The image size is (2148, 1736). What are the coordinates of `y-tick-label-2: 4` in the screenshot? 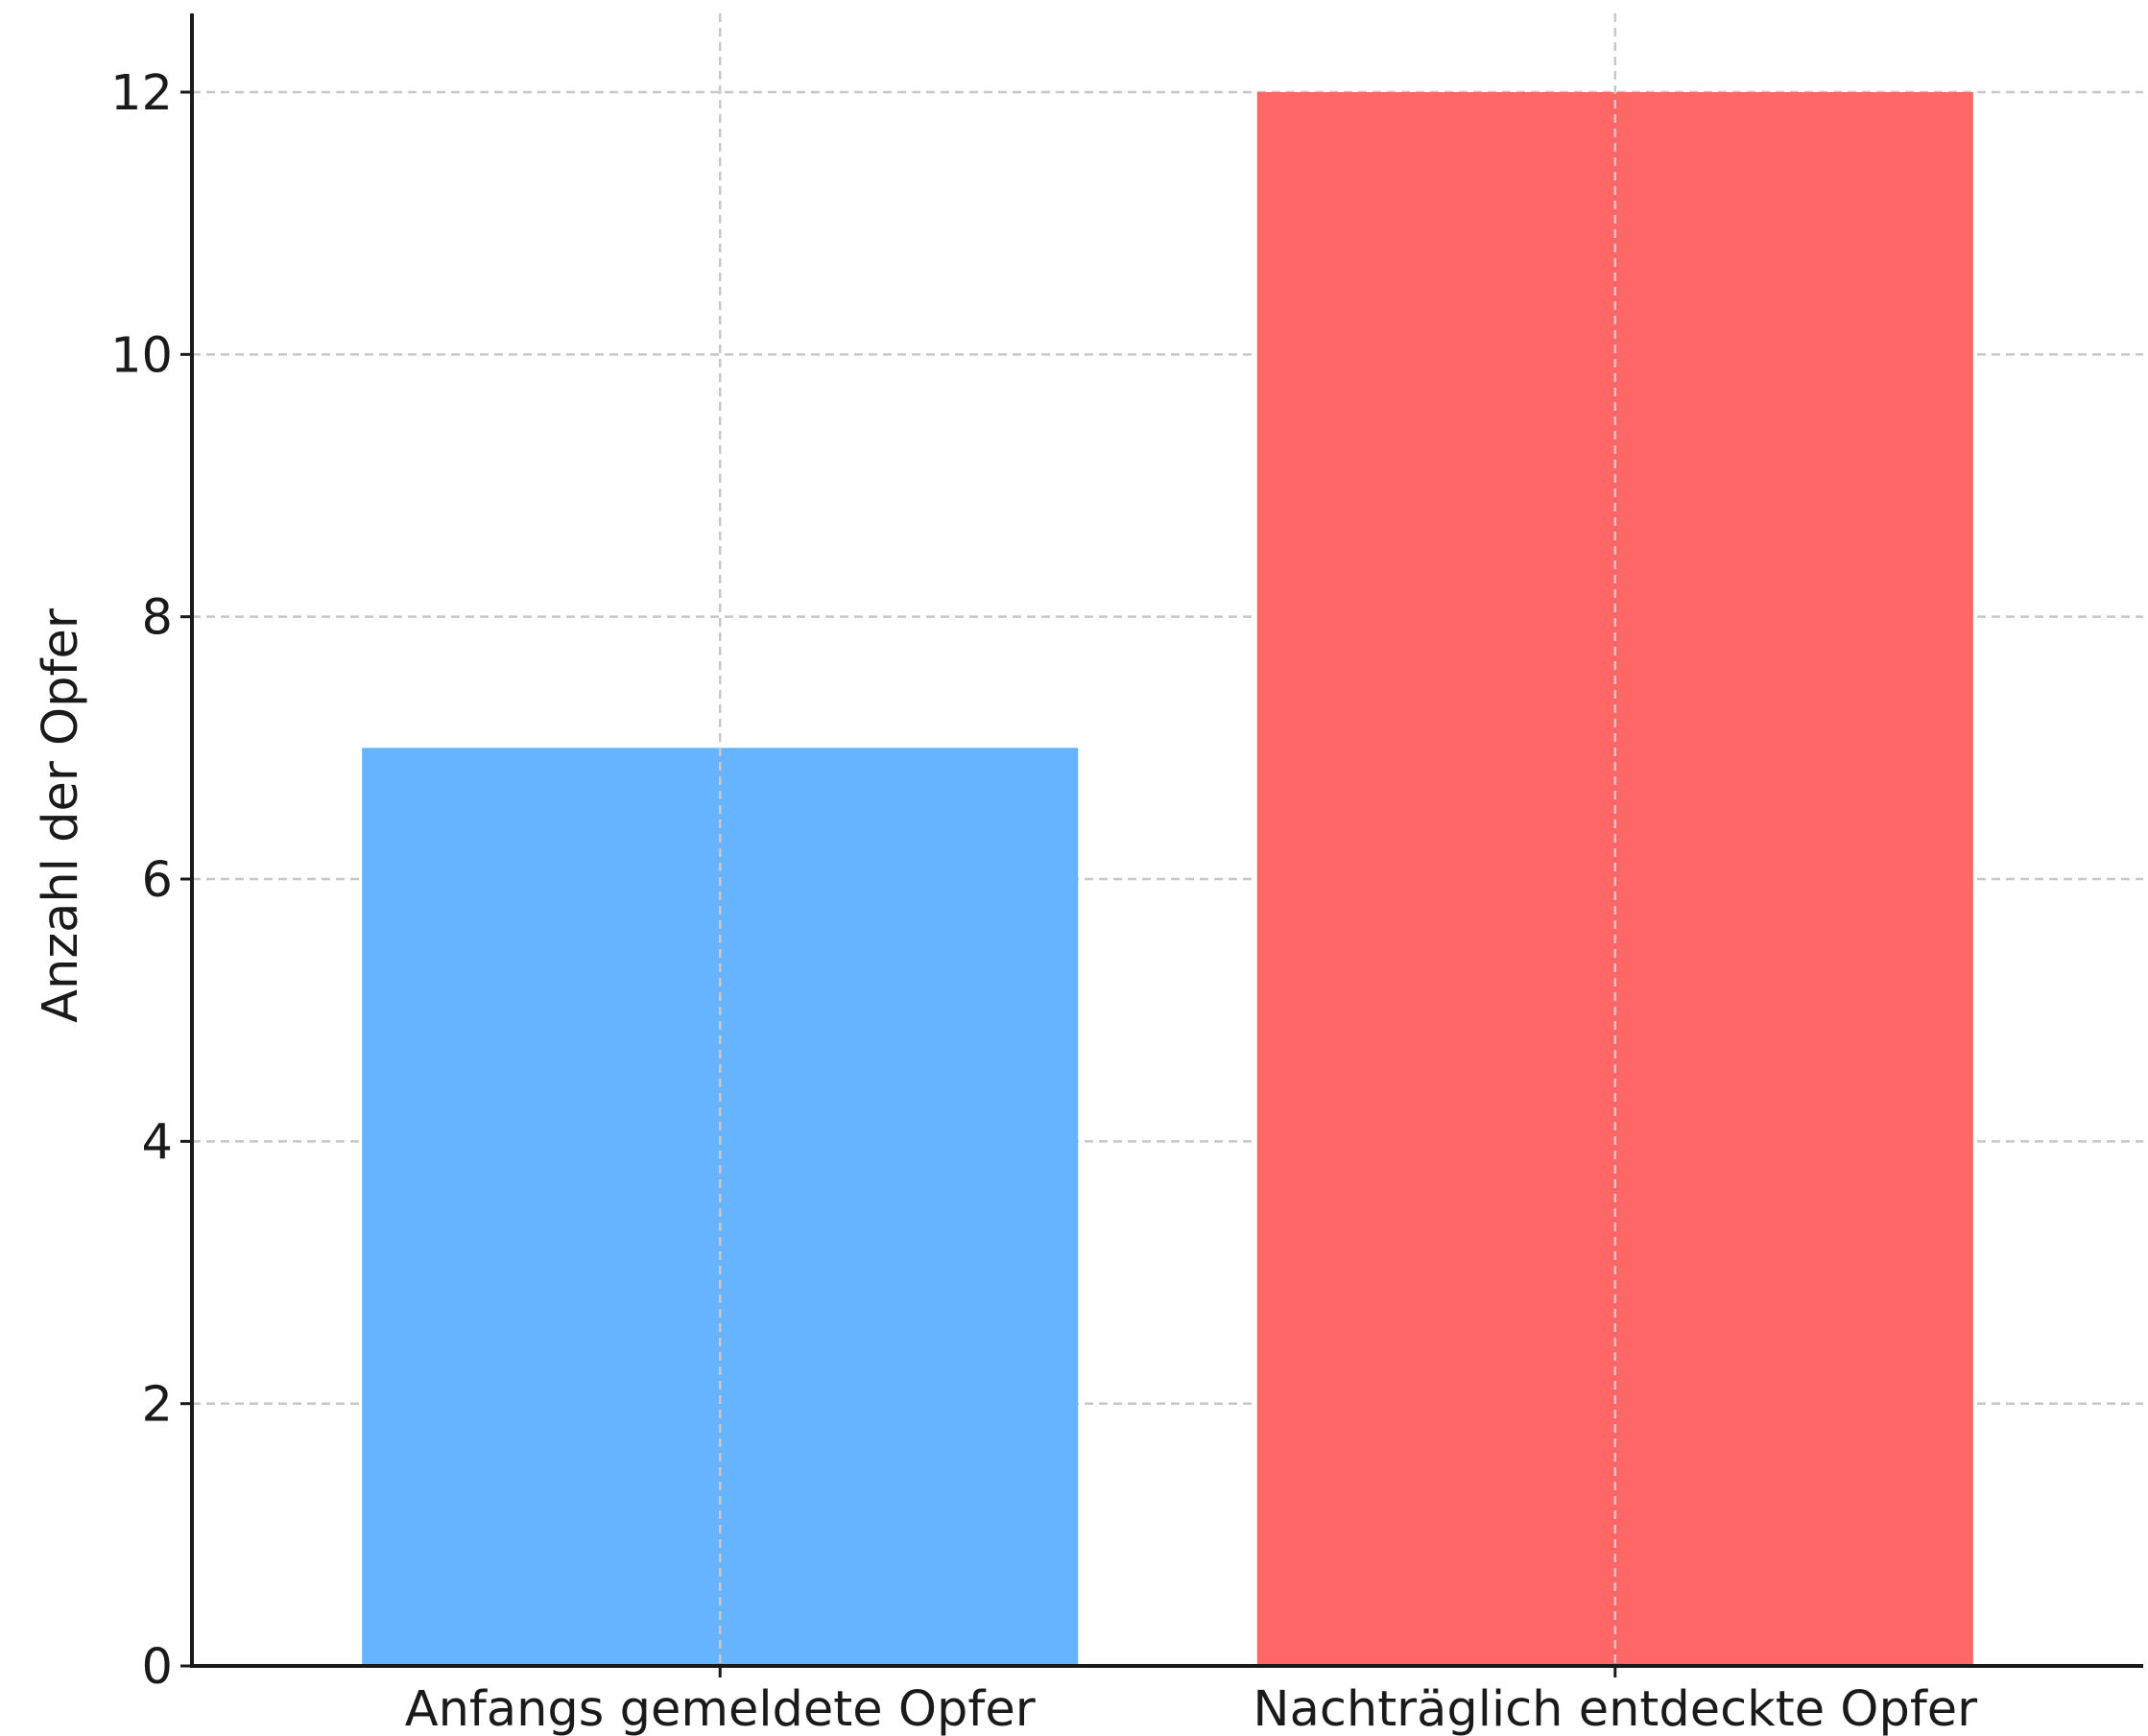 It's located at (157, 1142).